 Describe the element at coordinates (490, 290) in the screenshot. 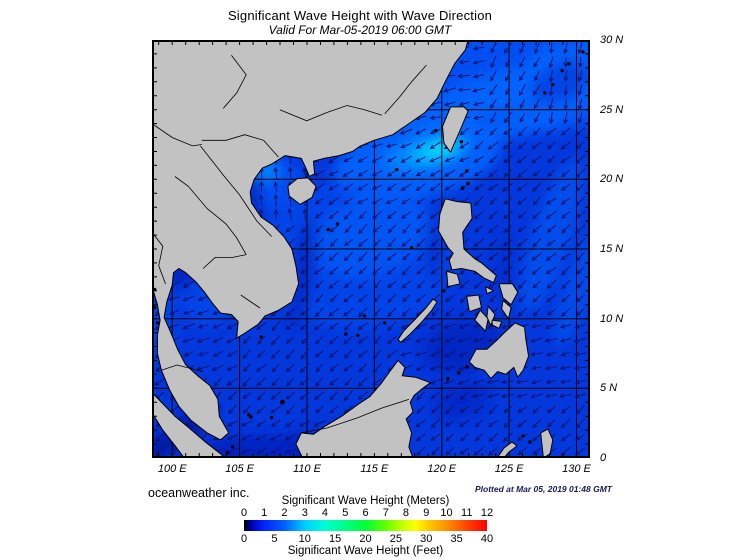

I see `land-masbate` at that location.